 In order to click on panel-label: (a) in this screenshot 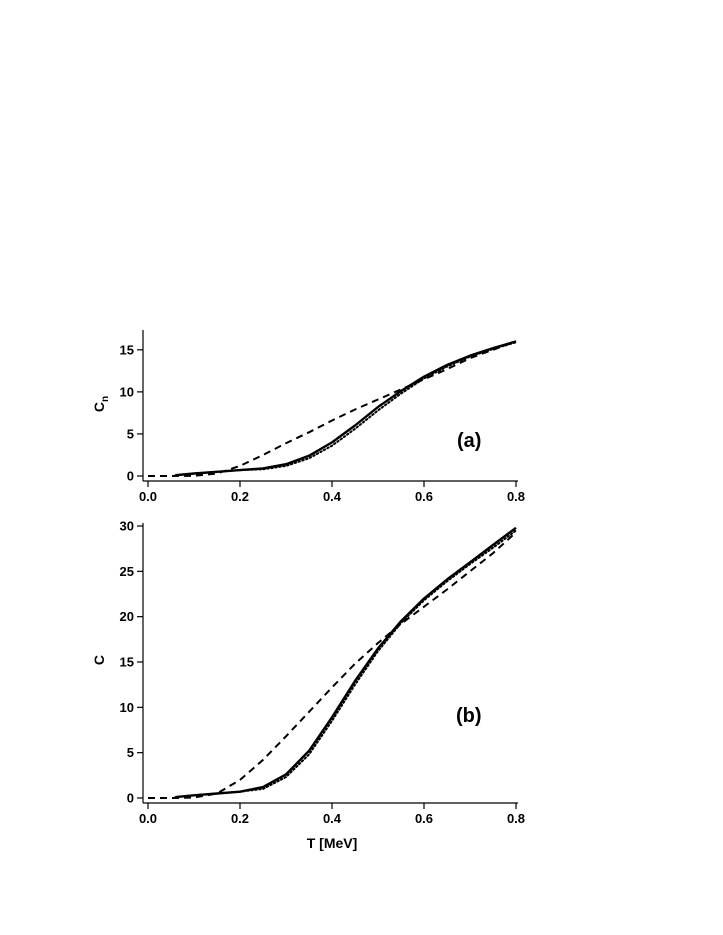, I will do `click(469, 441)`.